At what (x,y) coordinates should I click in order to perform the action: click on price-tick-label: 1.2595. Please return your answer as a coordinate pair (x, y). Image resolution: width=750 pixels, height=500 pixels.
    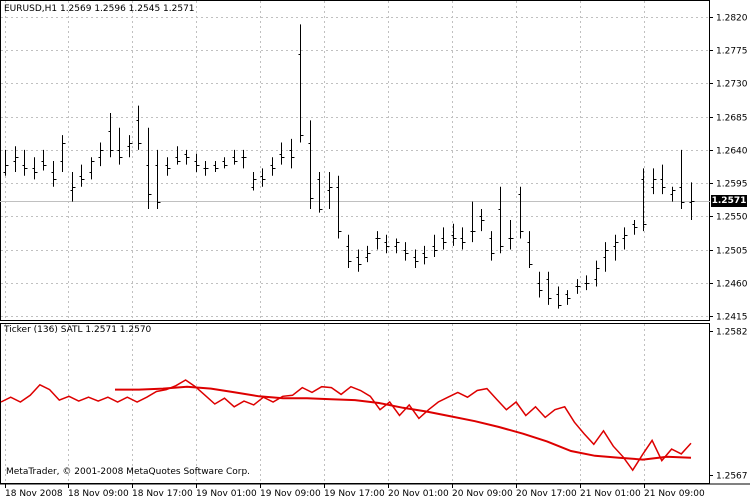
    Looking at the image, I should click on (732, 185).